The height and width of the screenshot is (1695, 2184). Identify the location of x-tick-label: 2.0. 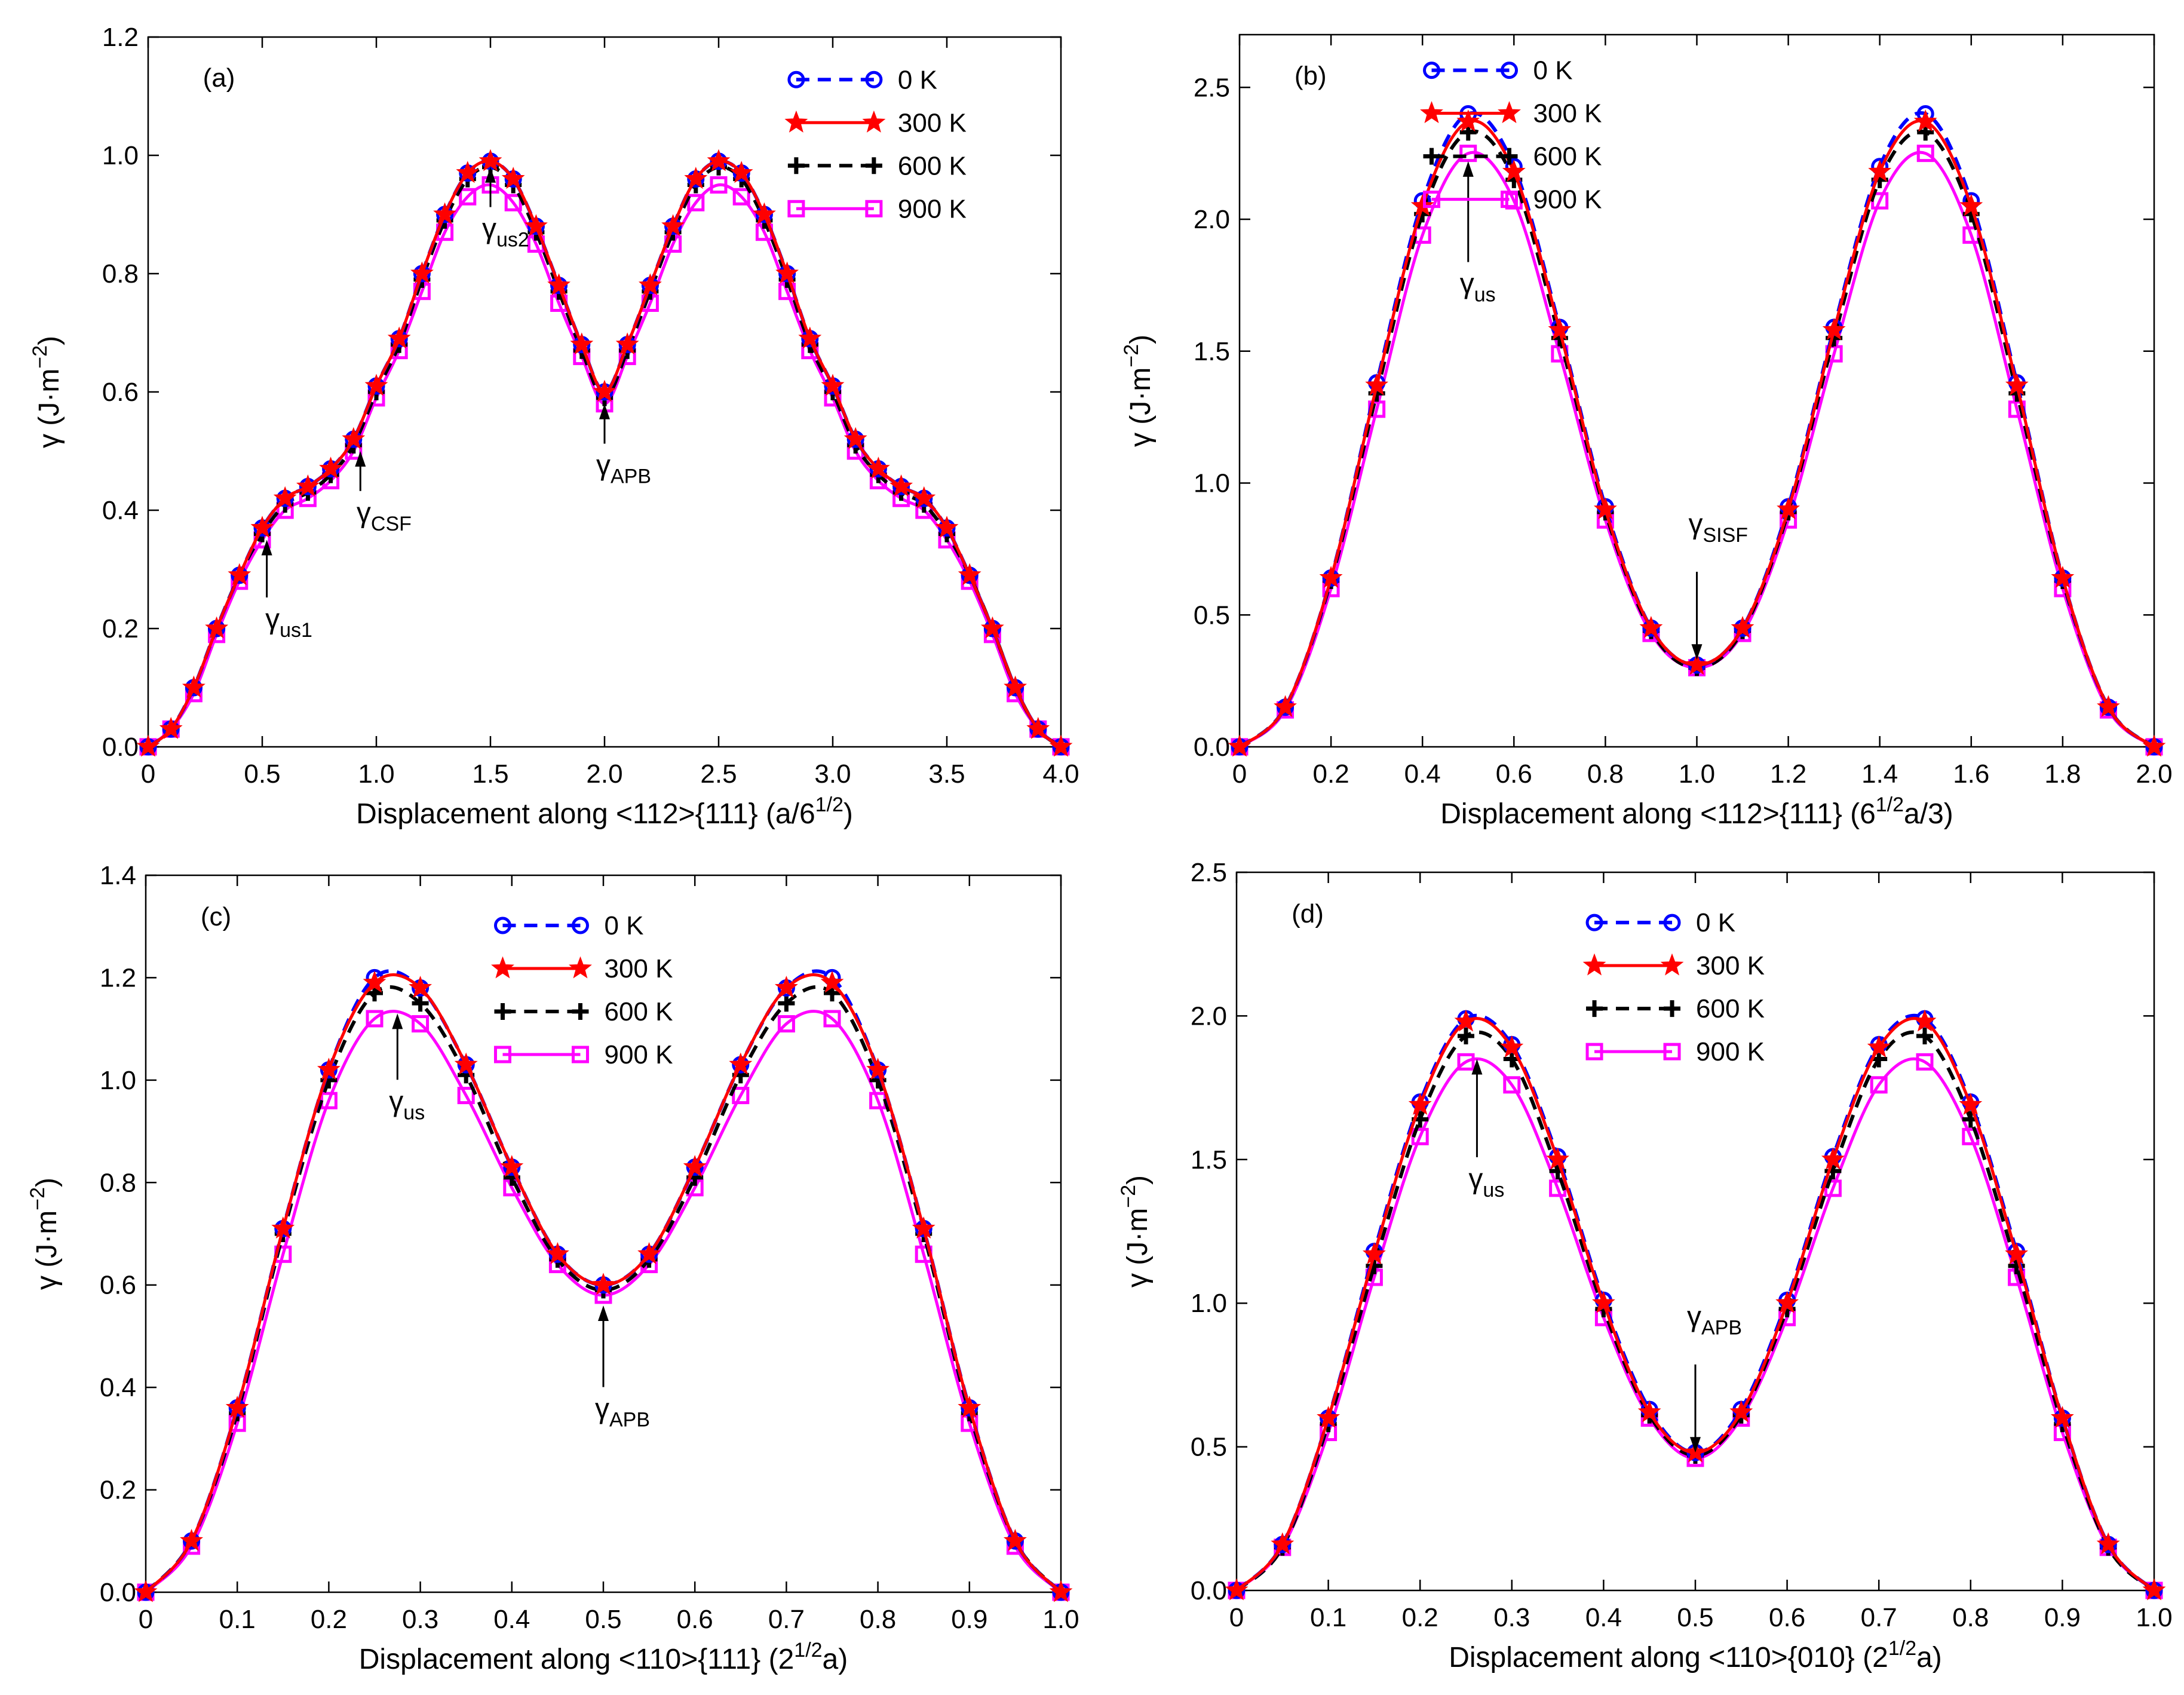
(604, 774).